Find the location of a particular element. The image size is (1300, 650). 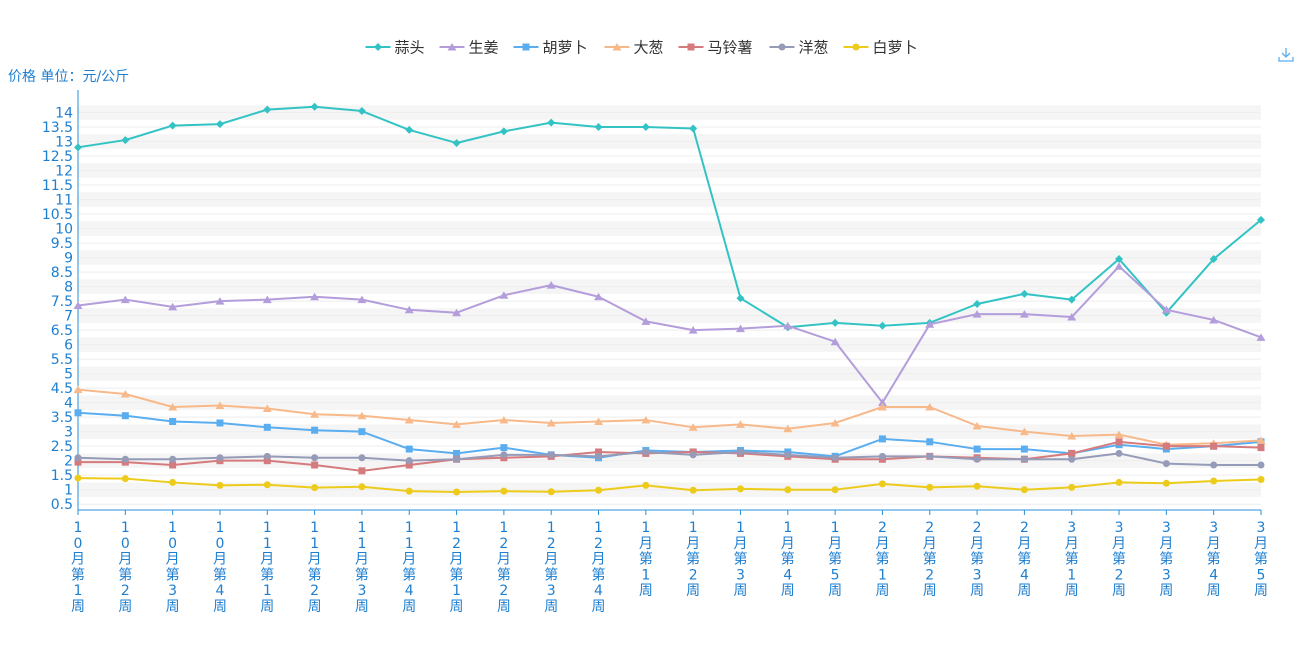

y-tick-label: 8 is located at coordinates (68, 288).